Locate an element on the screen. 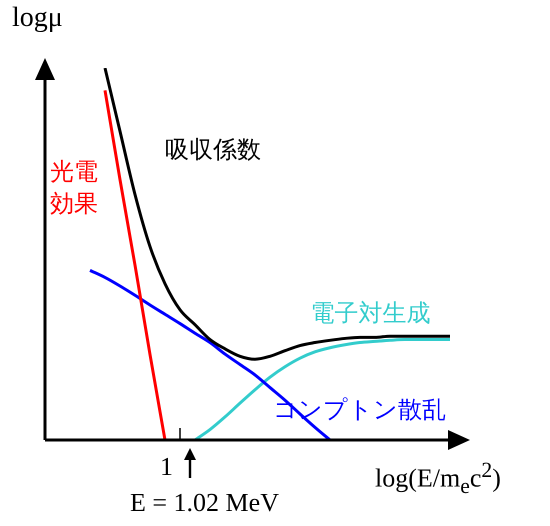 This screenshot has width=550, height=526. series-label: 電子対生成 is located at coordinates (370, 312).